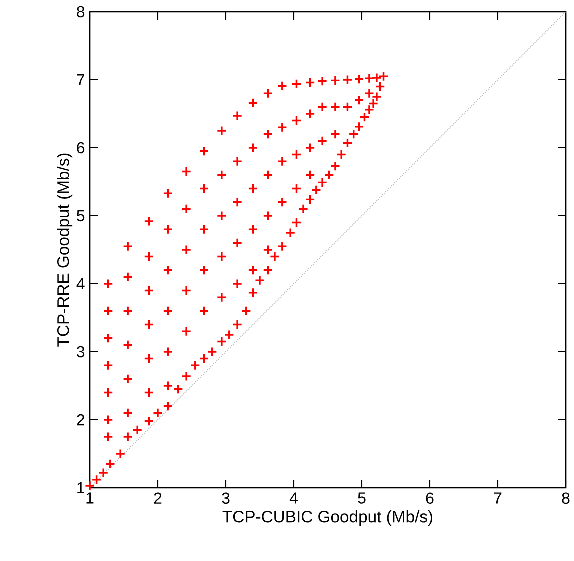  Describe the element at coordinates (80, 80) in the screenshot. I see `y-tick-label: 7` at that location.